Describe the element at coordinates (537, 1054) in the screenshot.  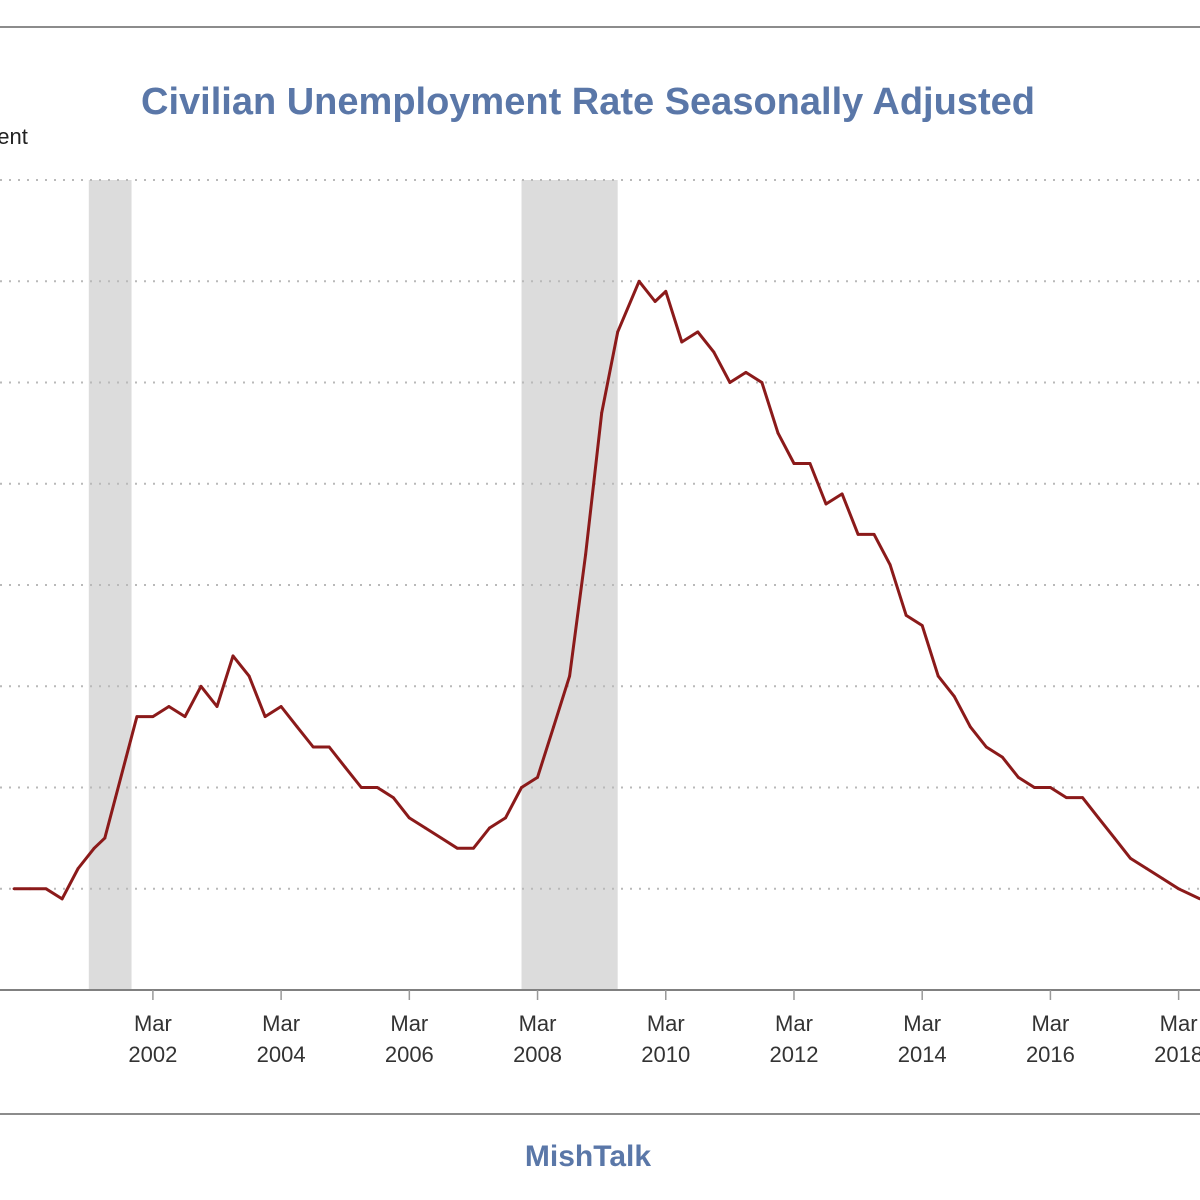
I see `x-tick-label-year: 2008` at that location.